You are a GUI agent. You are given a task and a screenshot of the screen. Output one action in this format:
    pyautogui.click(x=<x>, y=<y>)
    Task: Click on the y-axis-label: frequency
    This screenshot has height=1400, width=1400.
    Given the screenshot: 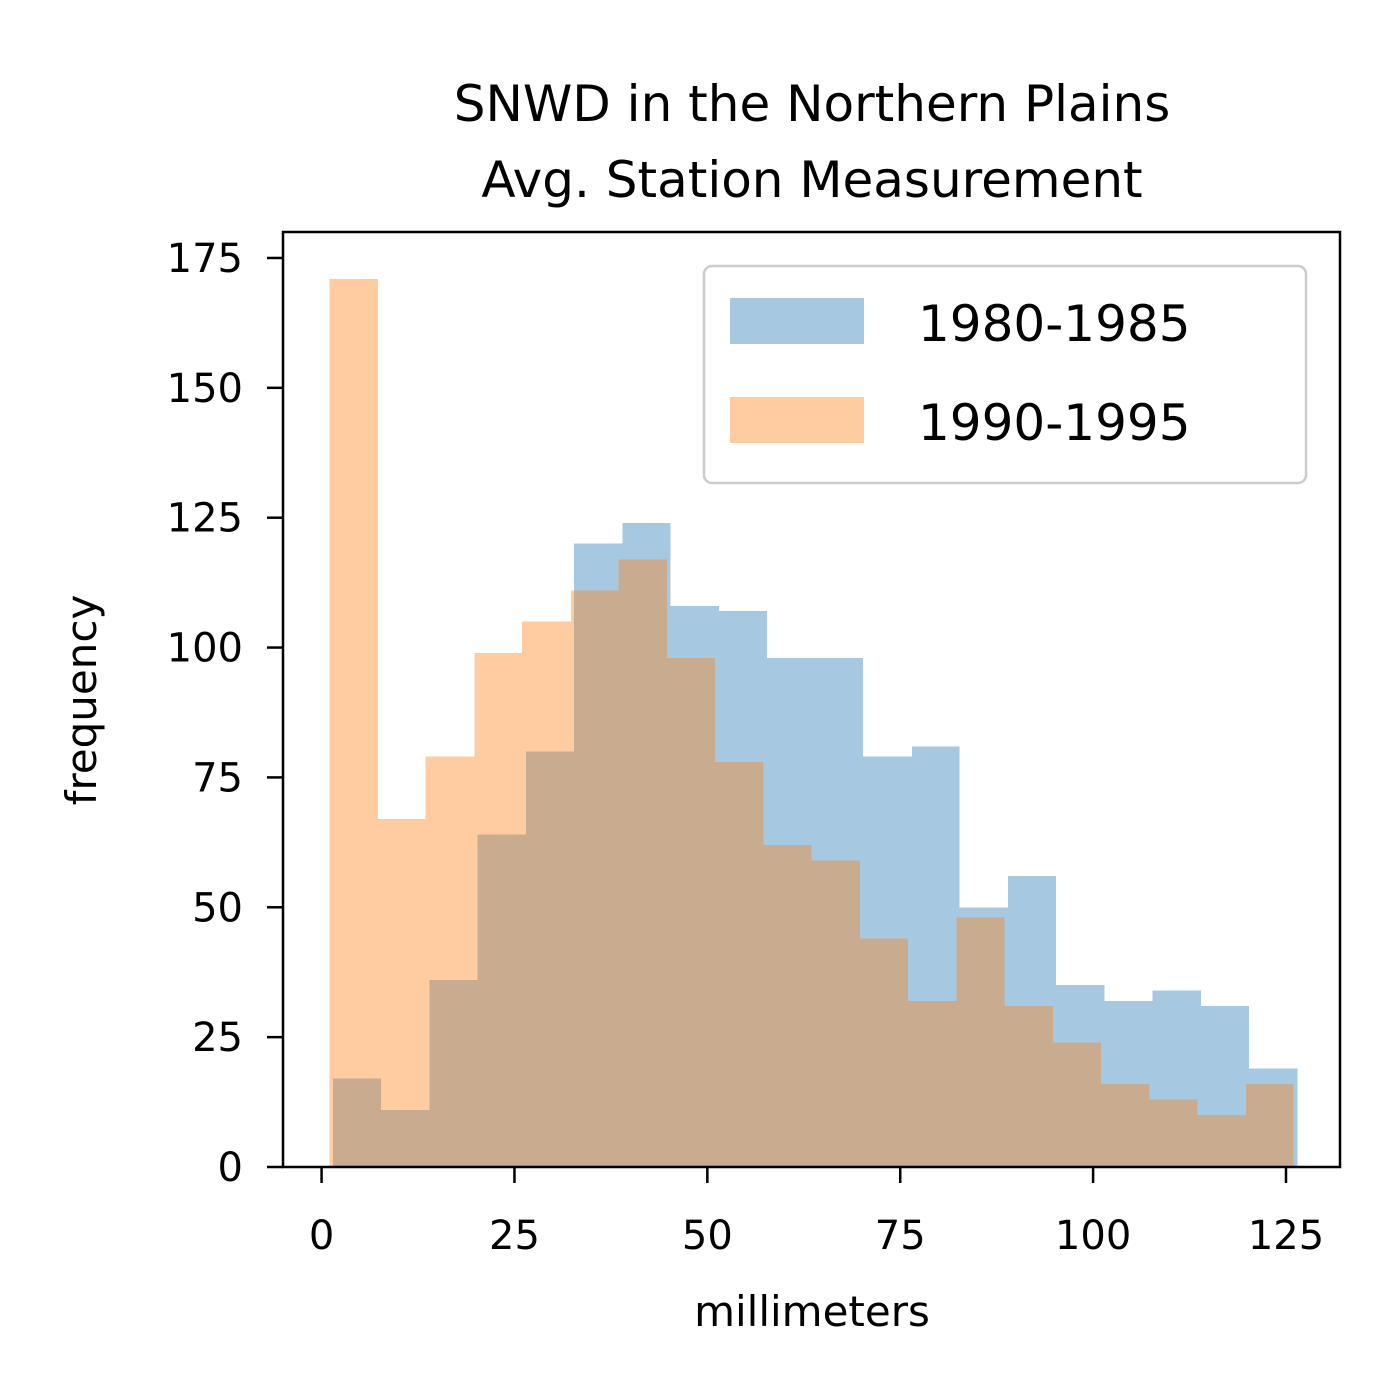 What is the action you would take?
    pyautogui.click(x=81, y=700)
    